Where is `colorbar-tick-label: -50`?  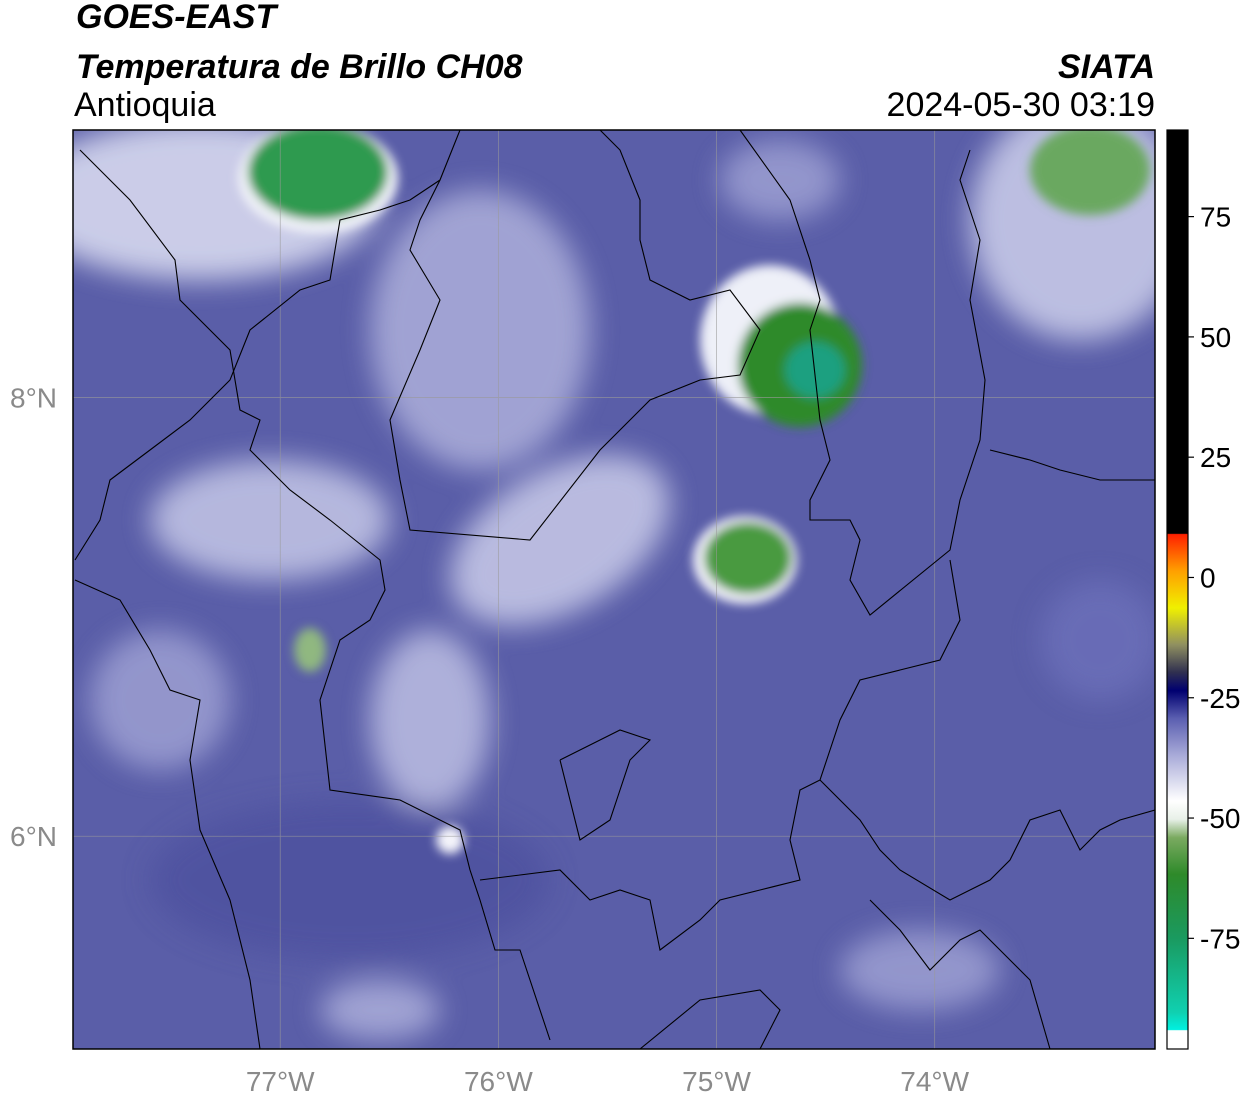 colorbar-tick-label: -50 is located at coordinates (1220, 818).